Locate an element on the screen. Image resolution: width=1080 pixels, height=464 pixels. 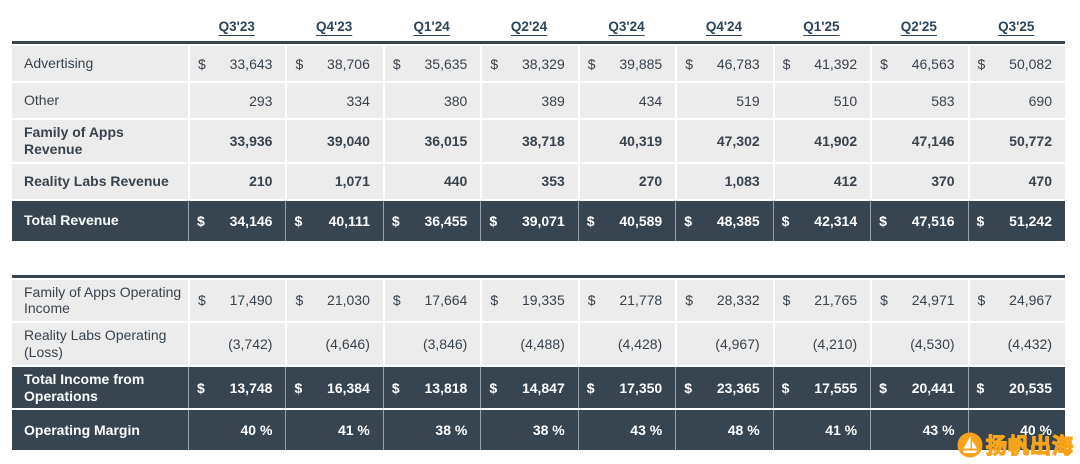
data-cell: $41,392 is located at coordinates (821, 63).